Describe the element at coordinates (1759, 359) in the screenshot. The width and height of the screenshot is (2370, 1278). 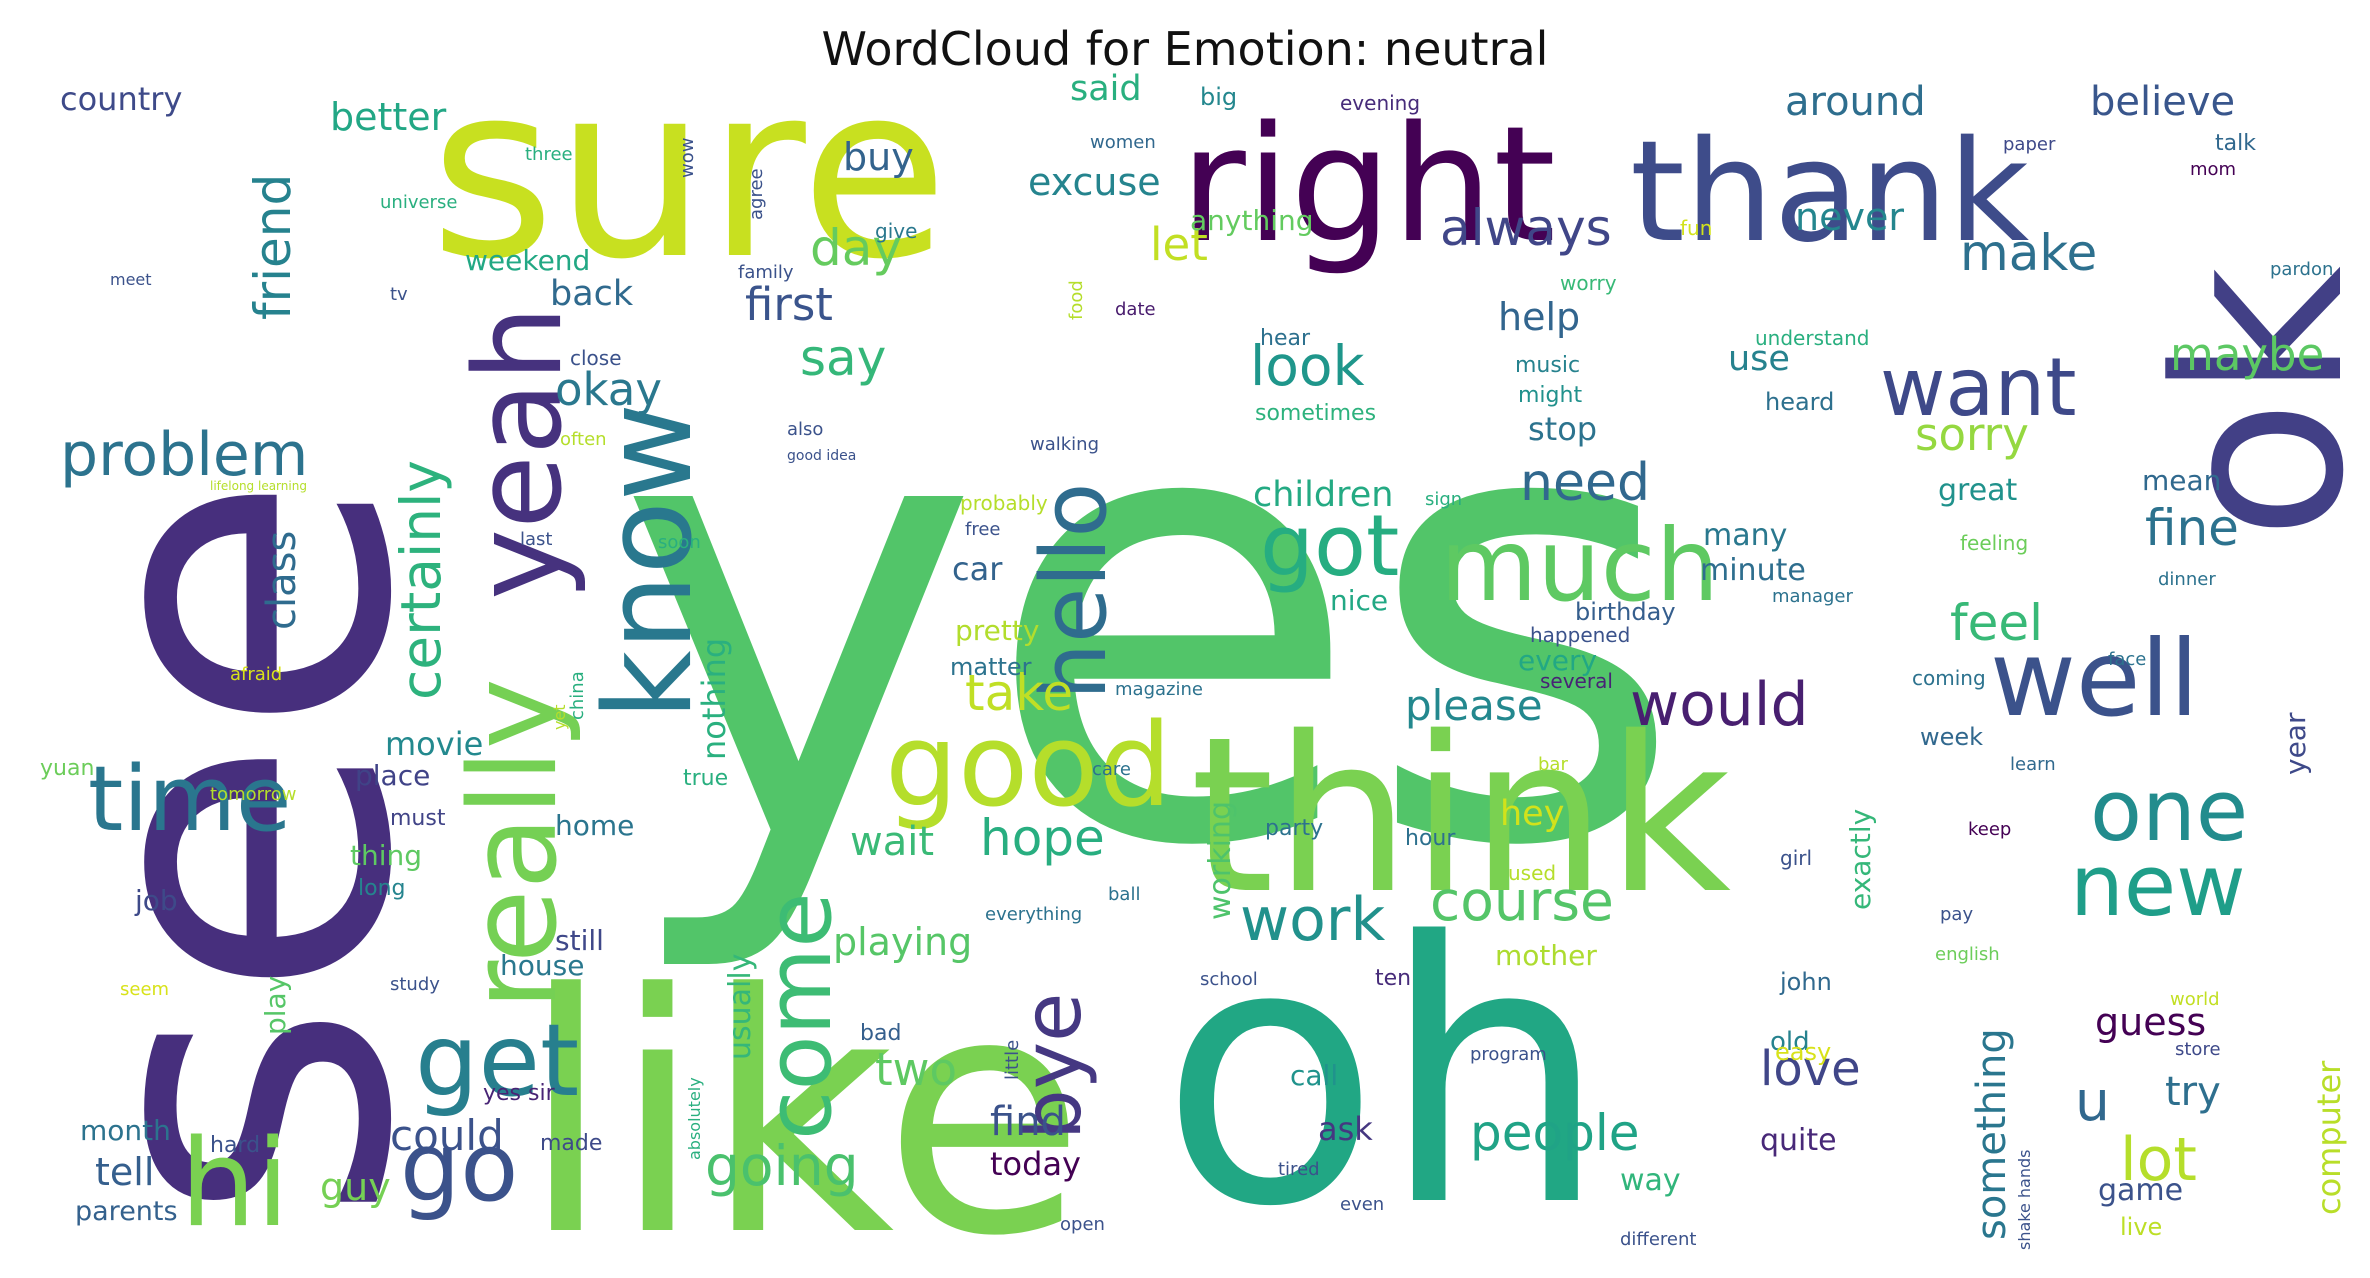
I see `word-use: use` at that location.